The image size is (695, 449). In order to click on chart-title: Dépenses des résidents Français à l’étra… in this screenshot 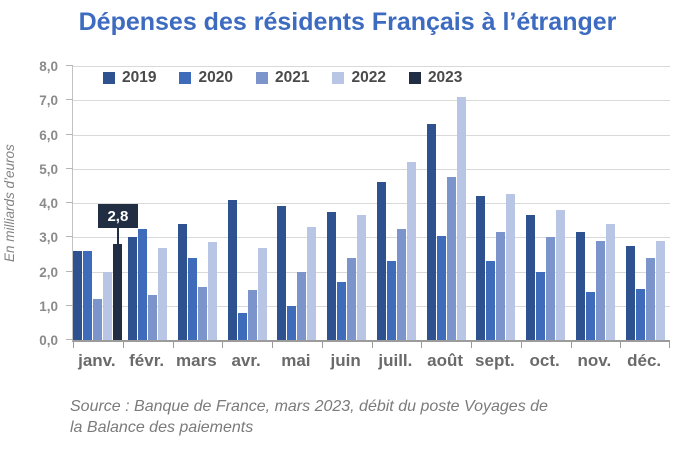, I will do `click(347, 22)`.